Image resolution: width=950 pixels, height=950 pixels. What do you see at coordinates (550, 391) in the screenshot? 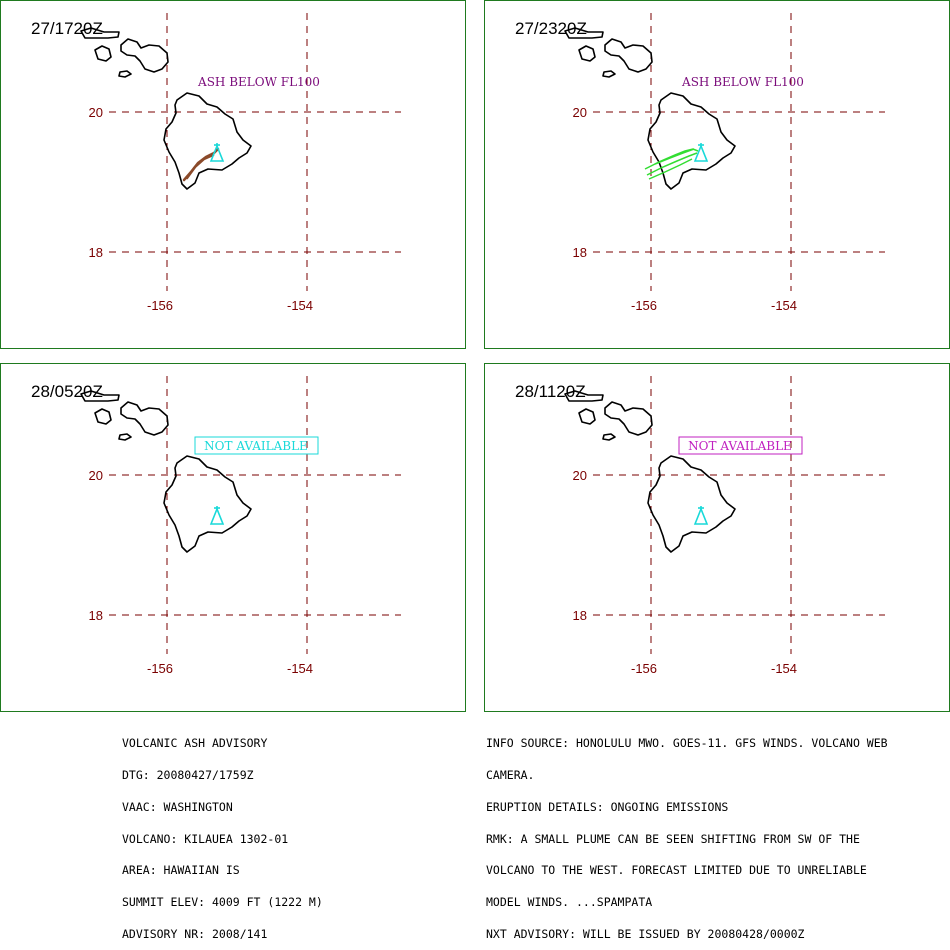
I see `forecast-time-label: 28/1120Z` at bounding box center [550, 391].